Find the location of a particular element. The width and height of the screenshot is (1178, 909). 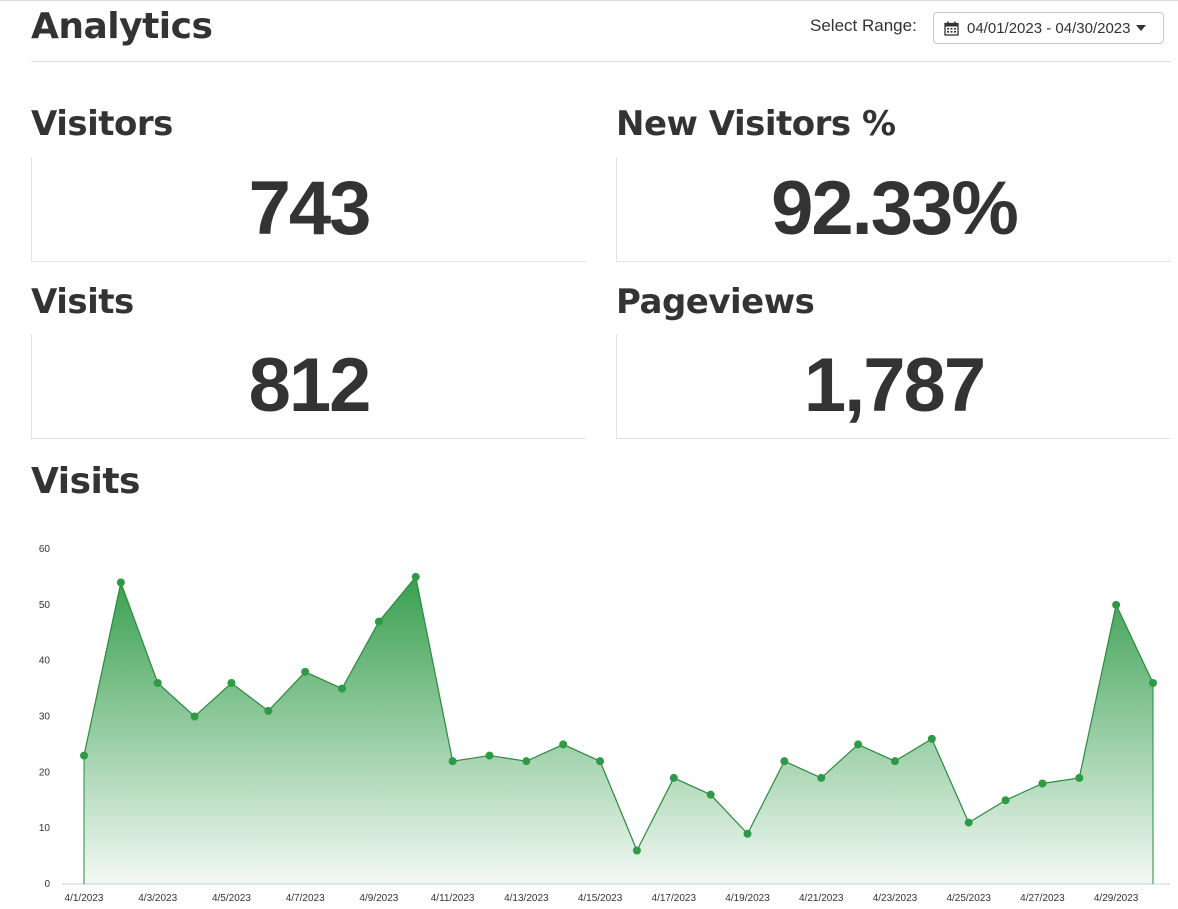

x-tick-label: 4/29/2023 is located at coordinates (1116, 898).